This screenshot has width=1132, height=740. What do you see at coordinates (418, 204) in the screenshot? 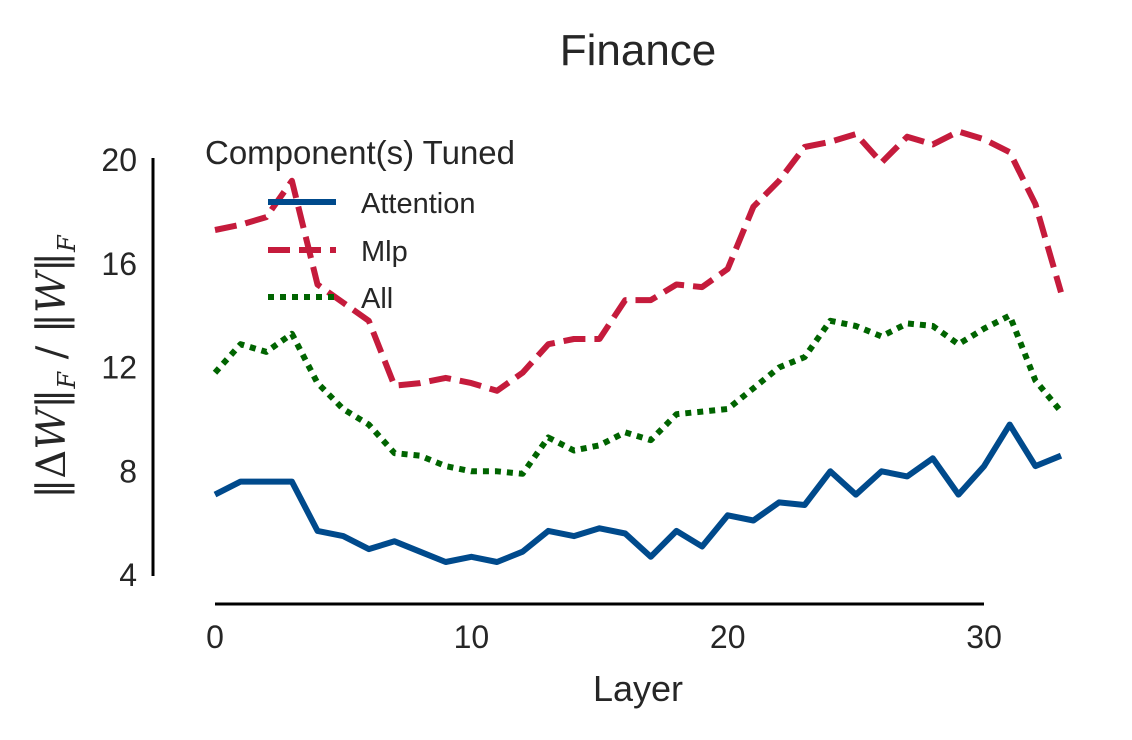
I see `legend-label-attention: Attention` at bounding box center [418, 204].